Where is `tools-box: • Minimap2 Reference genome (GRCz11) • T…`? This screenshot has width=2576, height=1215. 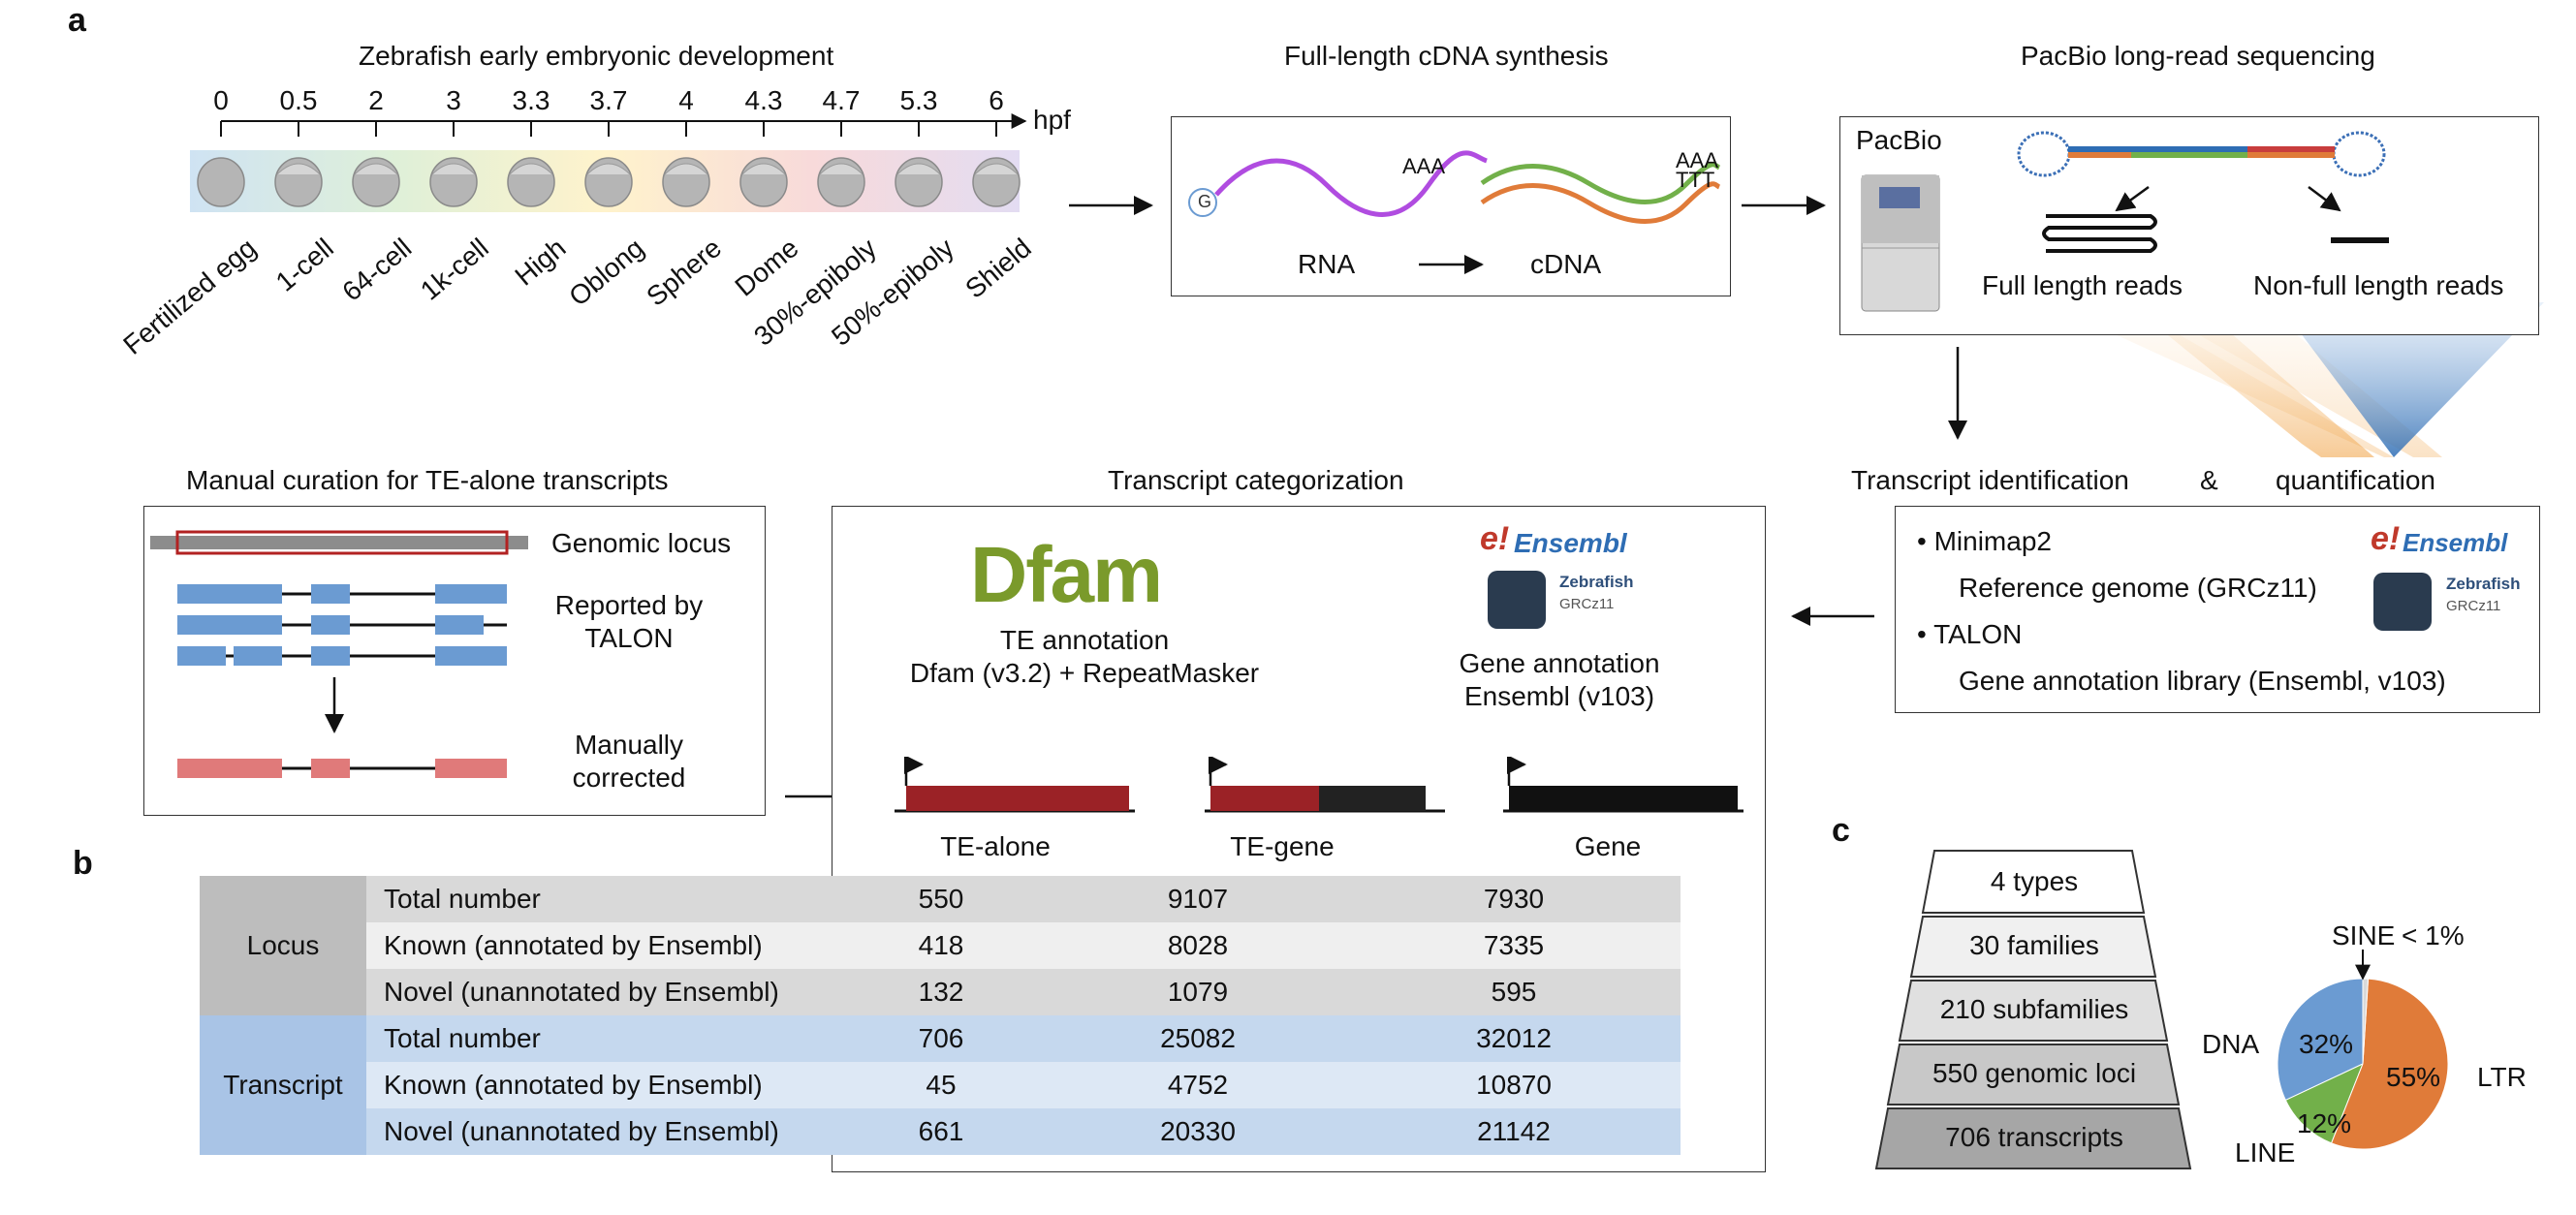 tools-box: • Minimap2 Reference genome (GRCz11) • T… is located at coordinates (2217, 609).